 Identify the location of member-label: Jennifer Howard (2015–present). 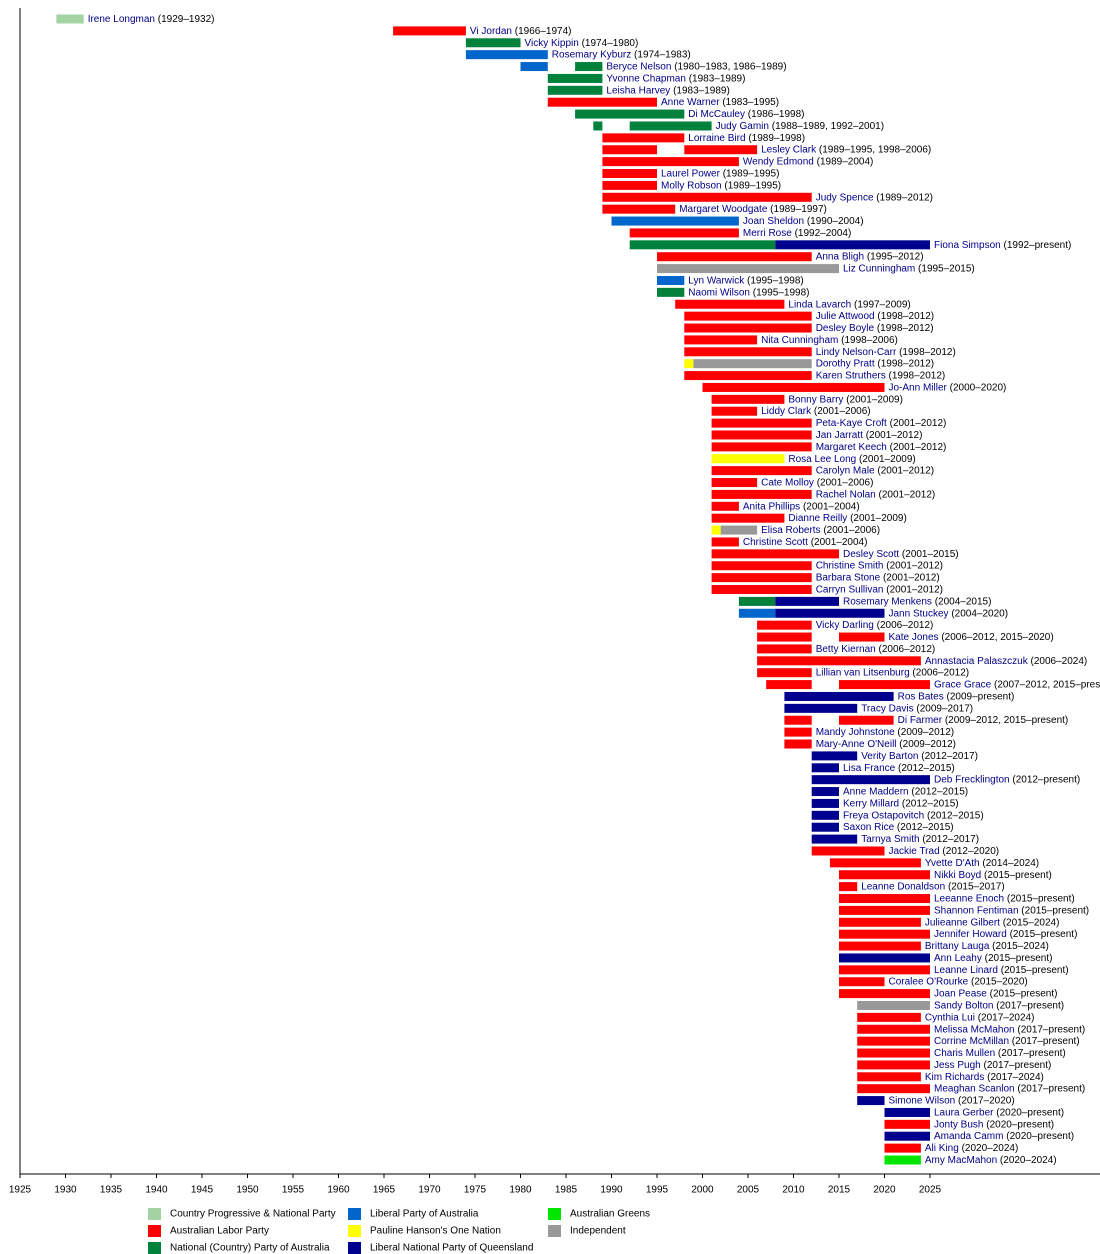
(1005, 934).